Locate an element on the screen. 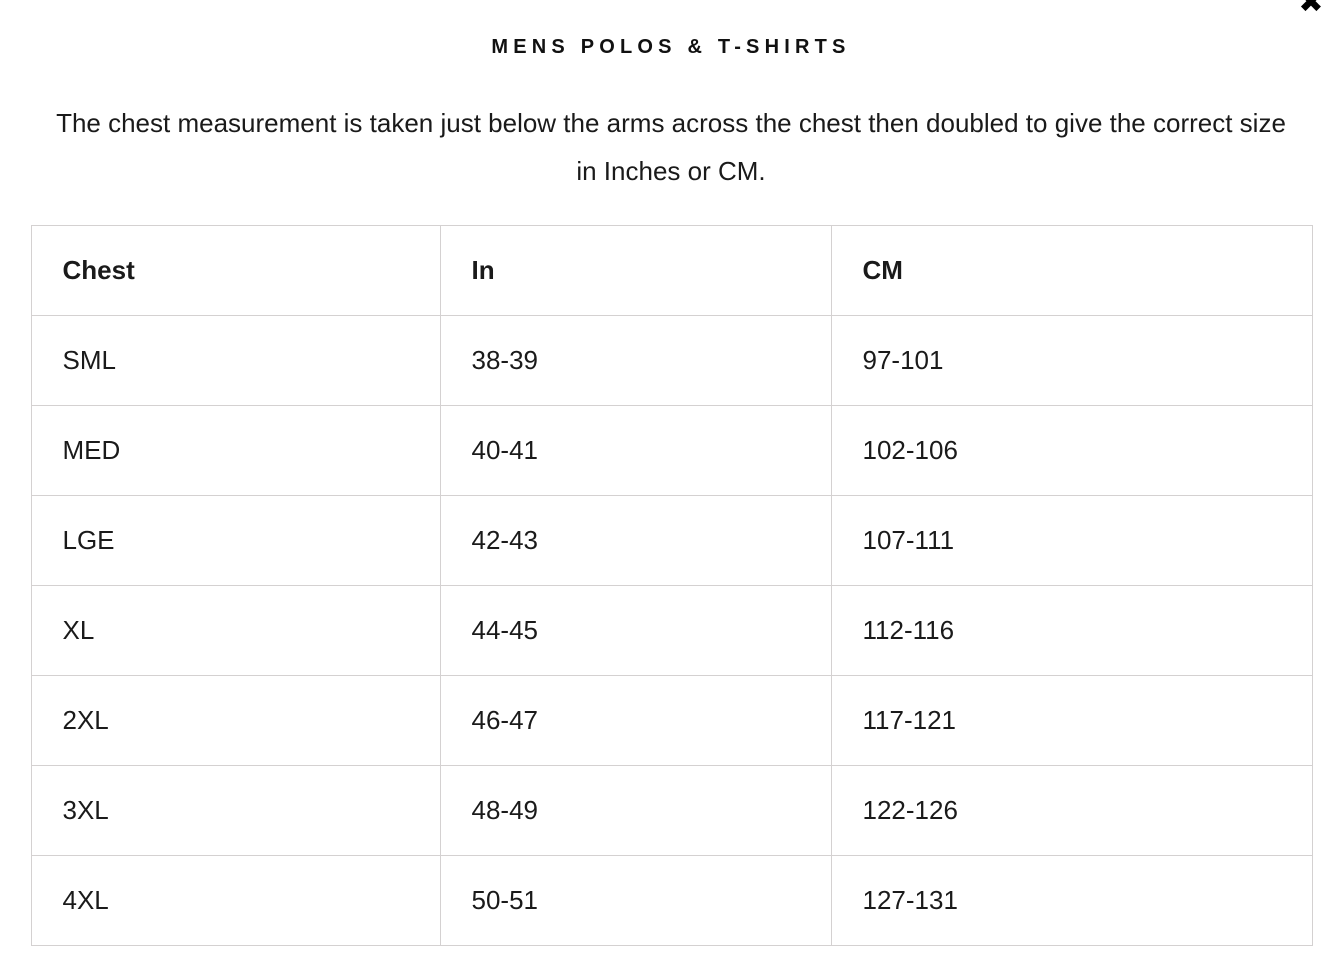 This screenshot has height=966, width=1342. table-row: XL 44-45 112-116 is located at coordinates (671, 630).